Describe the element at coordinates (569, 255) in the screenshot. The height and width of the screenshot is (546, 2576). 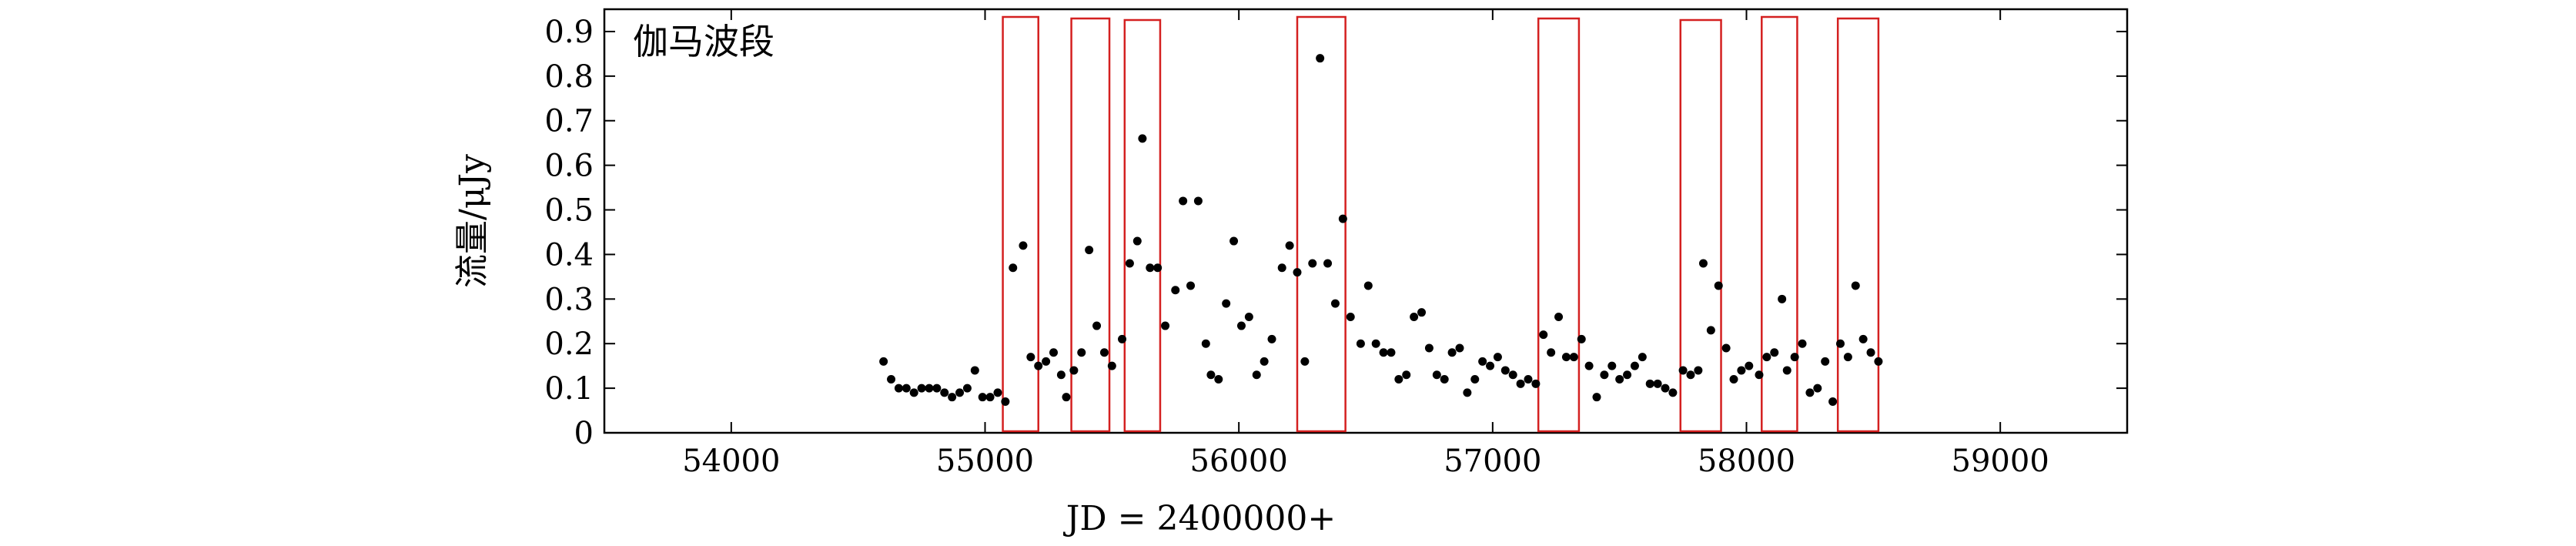
I see `y-tick-label: 0.4` at that location.